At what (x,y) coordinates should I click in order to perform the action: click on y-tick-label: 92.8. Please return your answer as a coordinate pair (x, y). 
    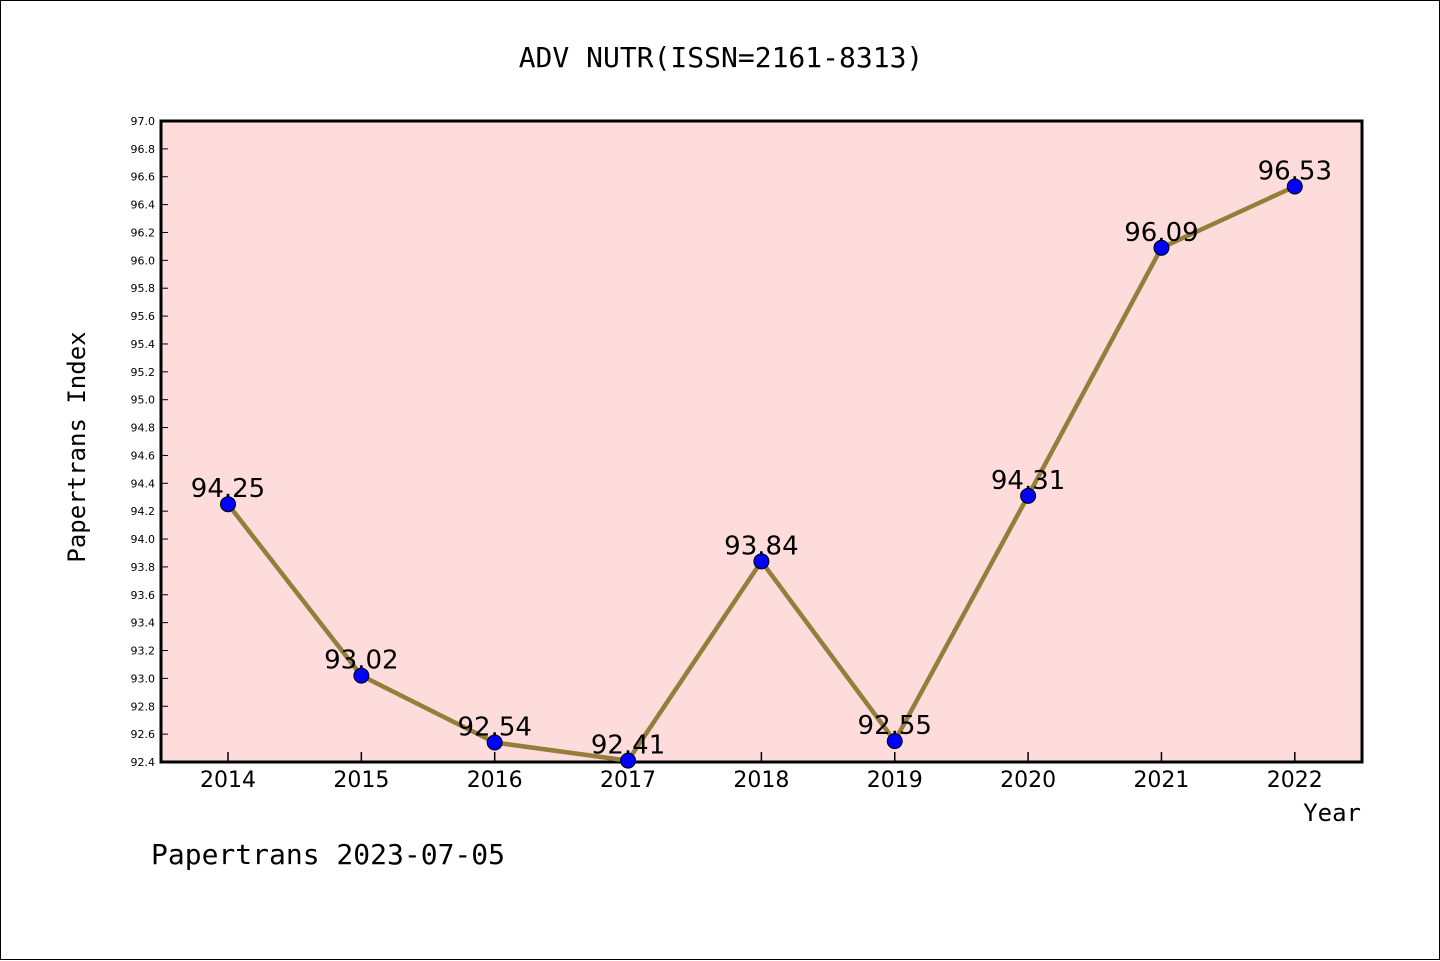
    Looking at the image, I should click on (143, 706).